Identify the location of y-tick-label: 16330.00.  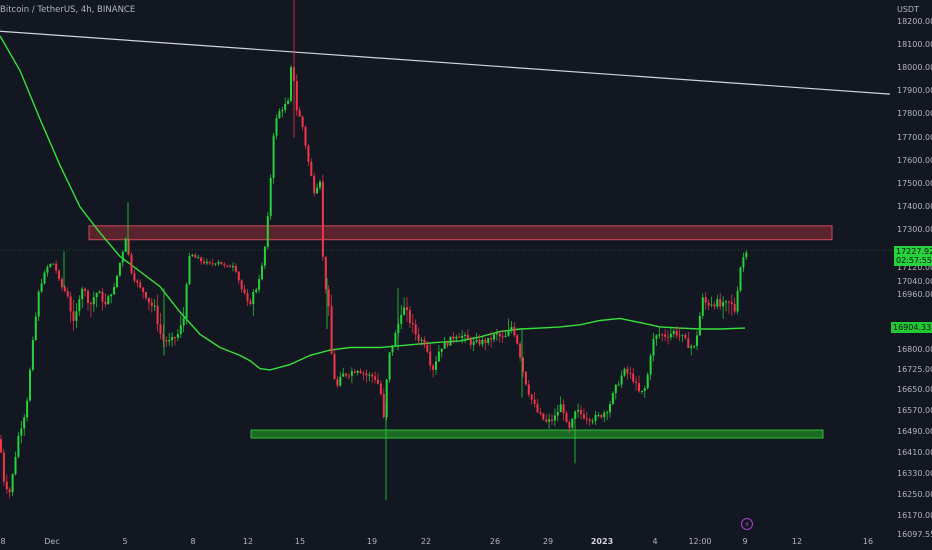
(914, 473).